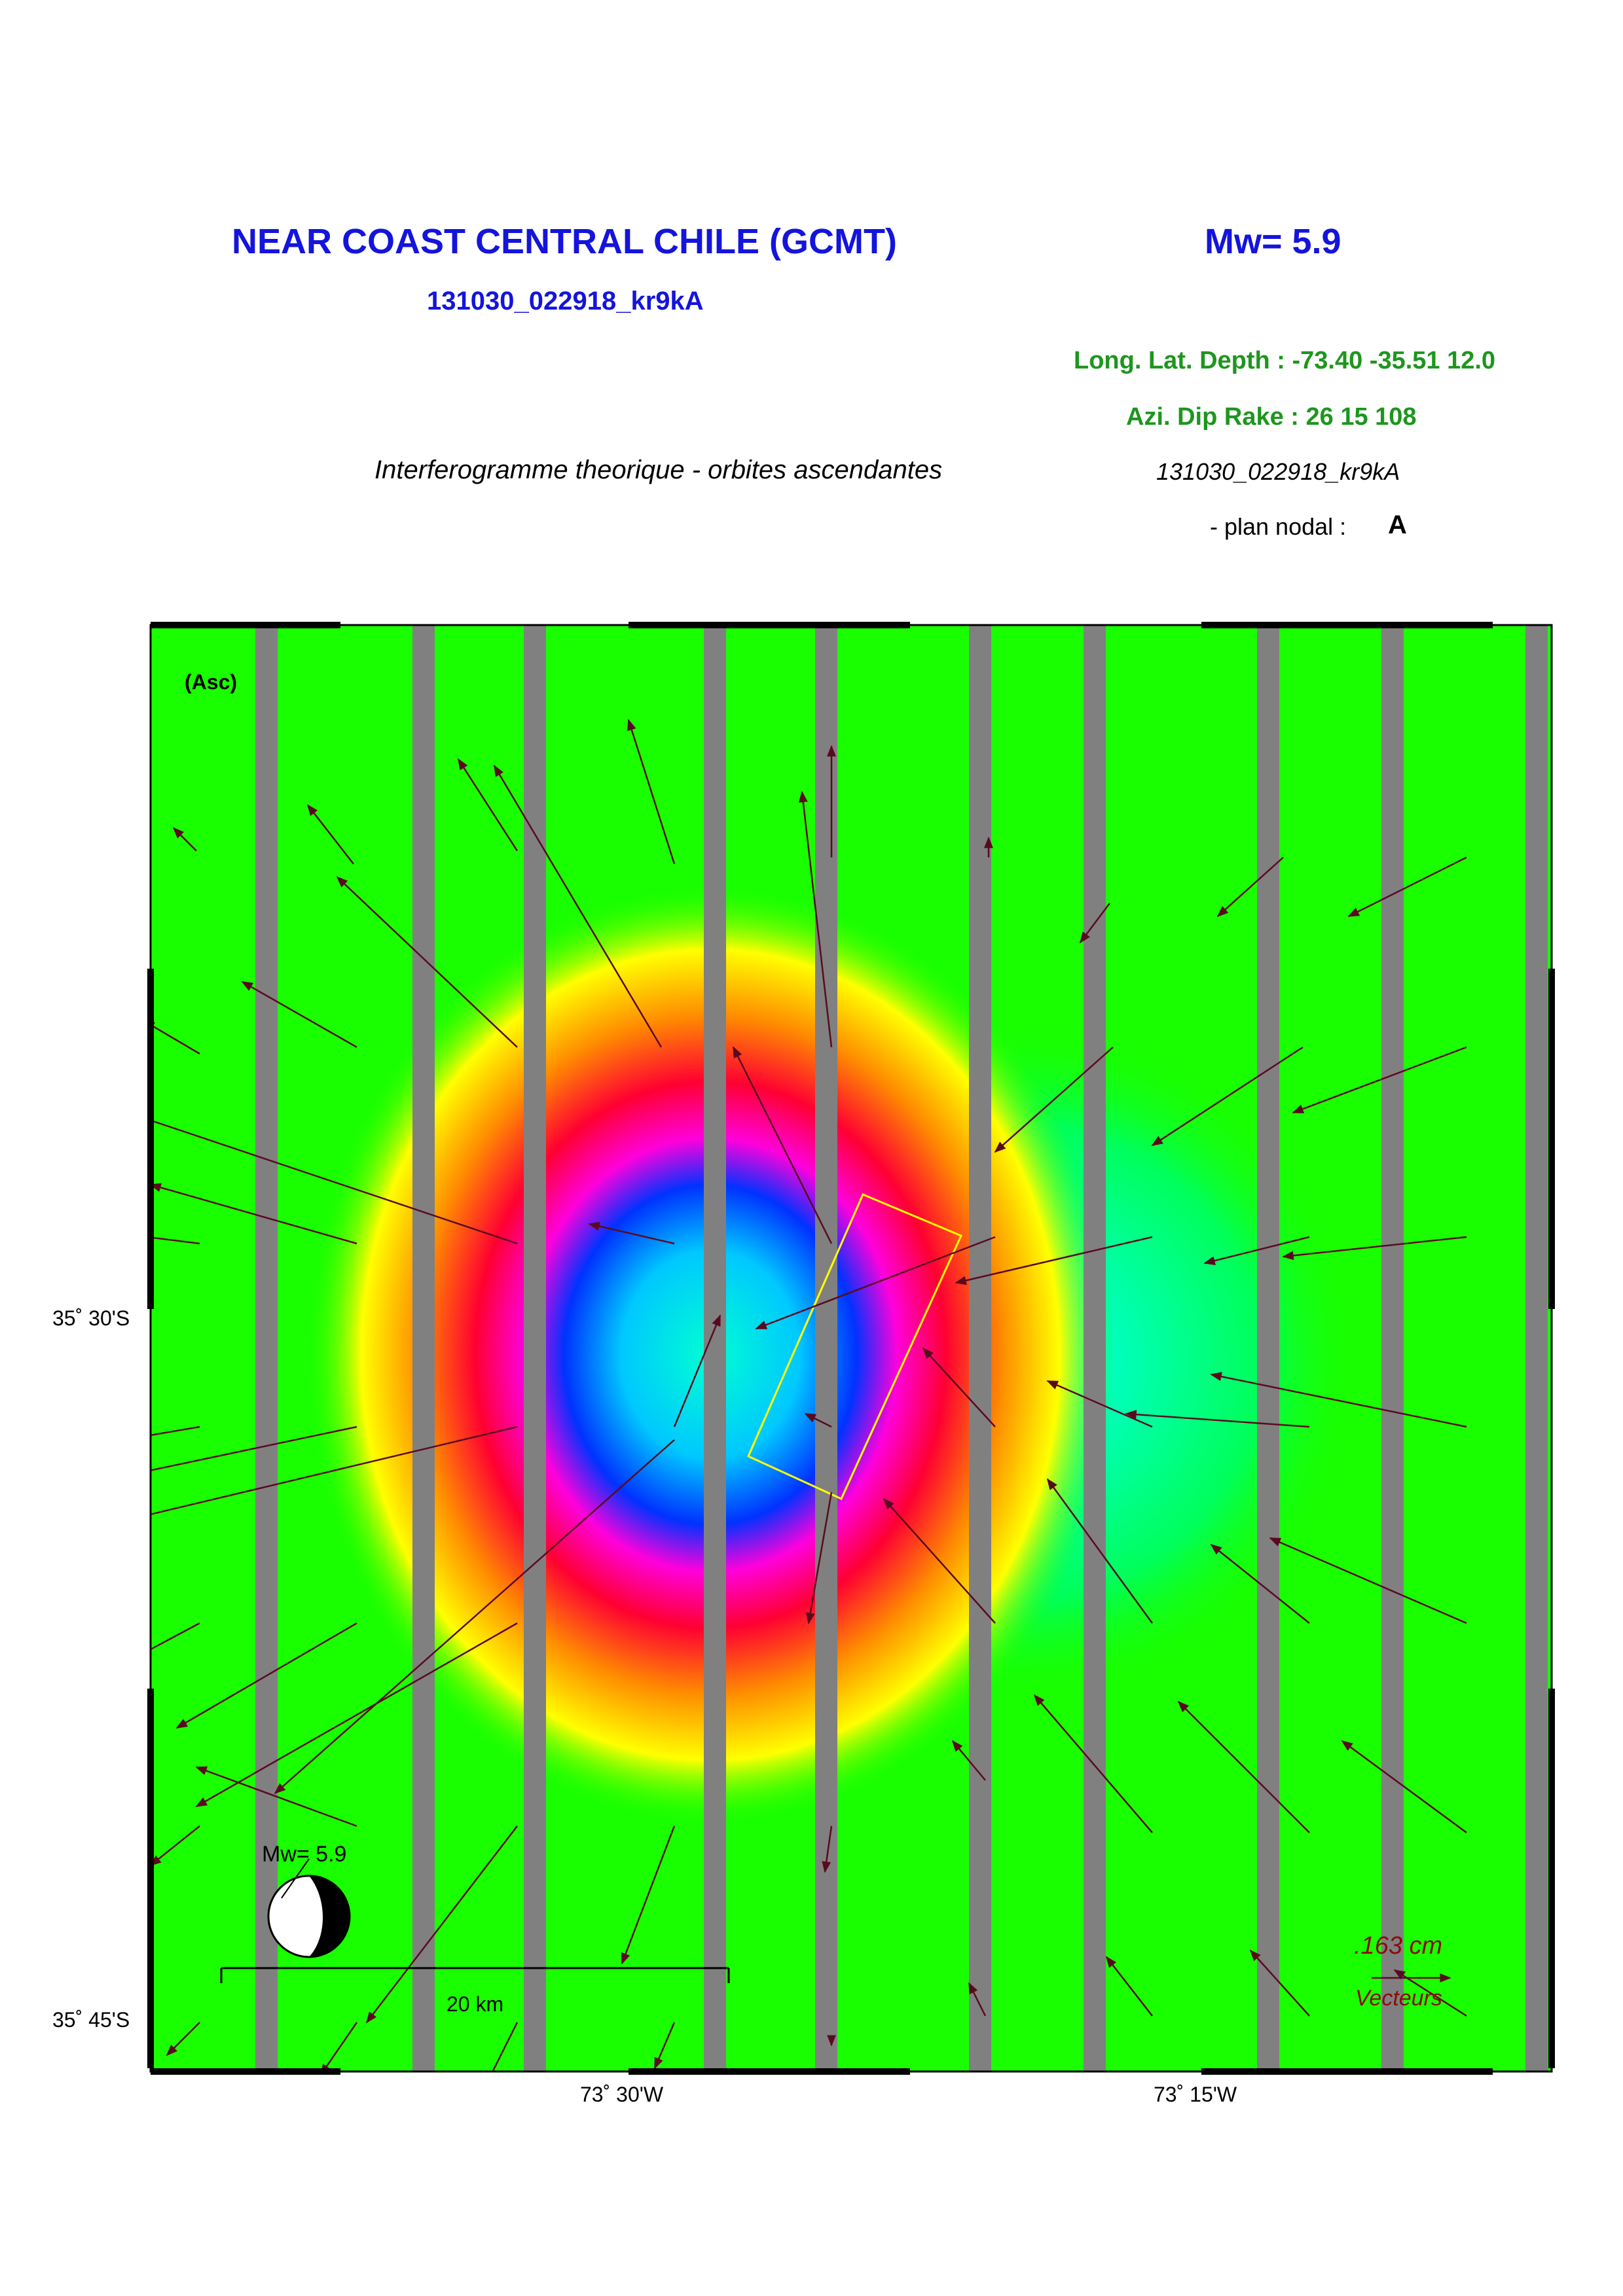  What do you see at coordinates (622, 2094) in the screenshot?
I see `lon-label-1: 73˚ 30'W` at bounding box center [622, 2094].